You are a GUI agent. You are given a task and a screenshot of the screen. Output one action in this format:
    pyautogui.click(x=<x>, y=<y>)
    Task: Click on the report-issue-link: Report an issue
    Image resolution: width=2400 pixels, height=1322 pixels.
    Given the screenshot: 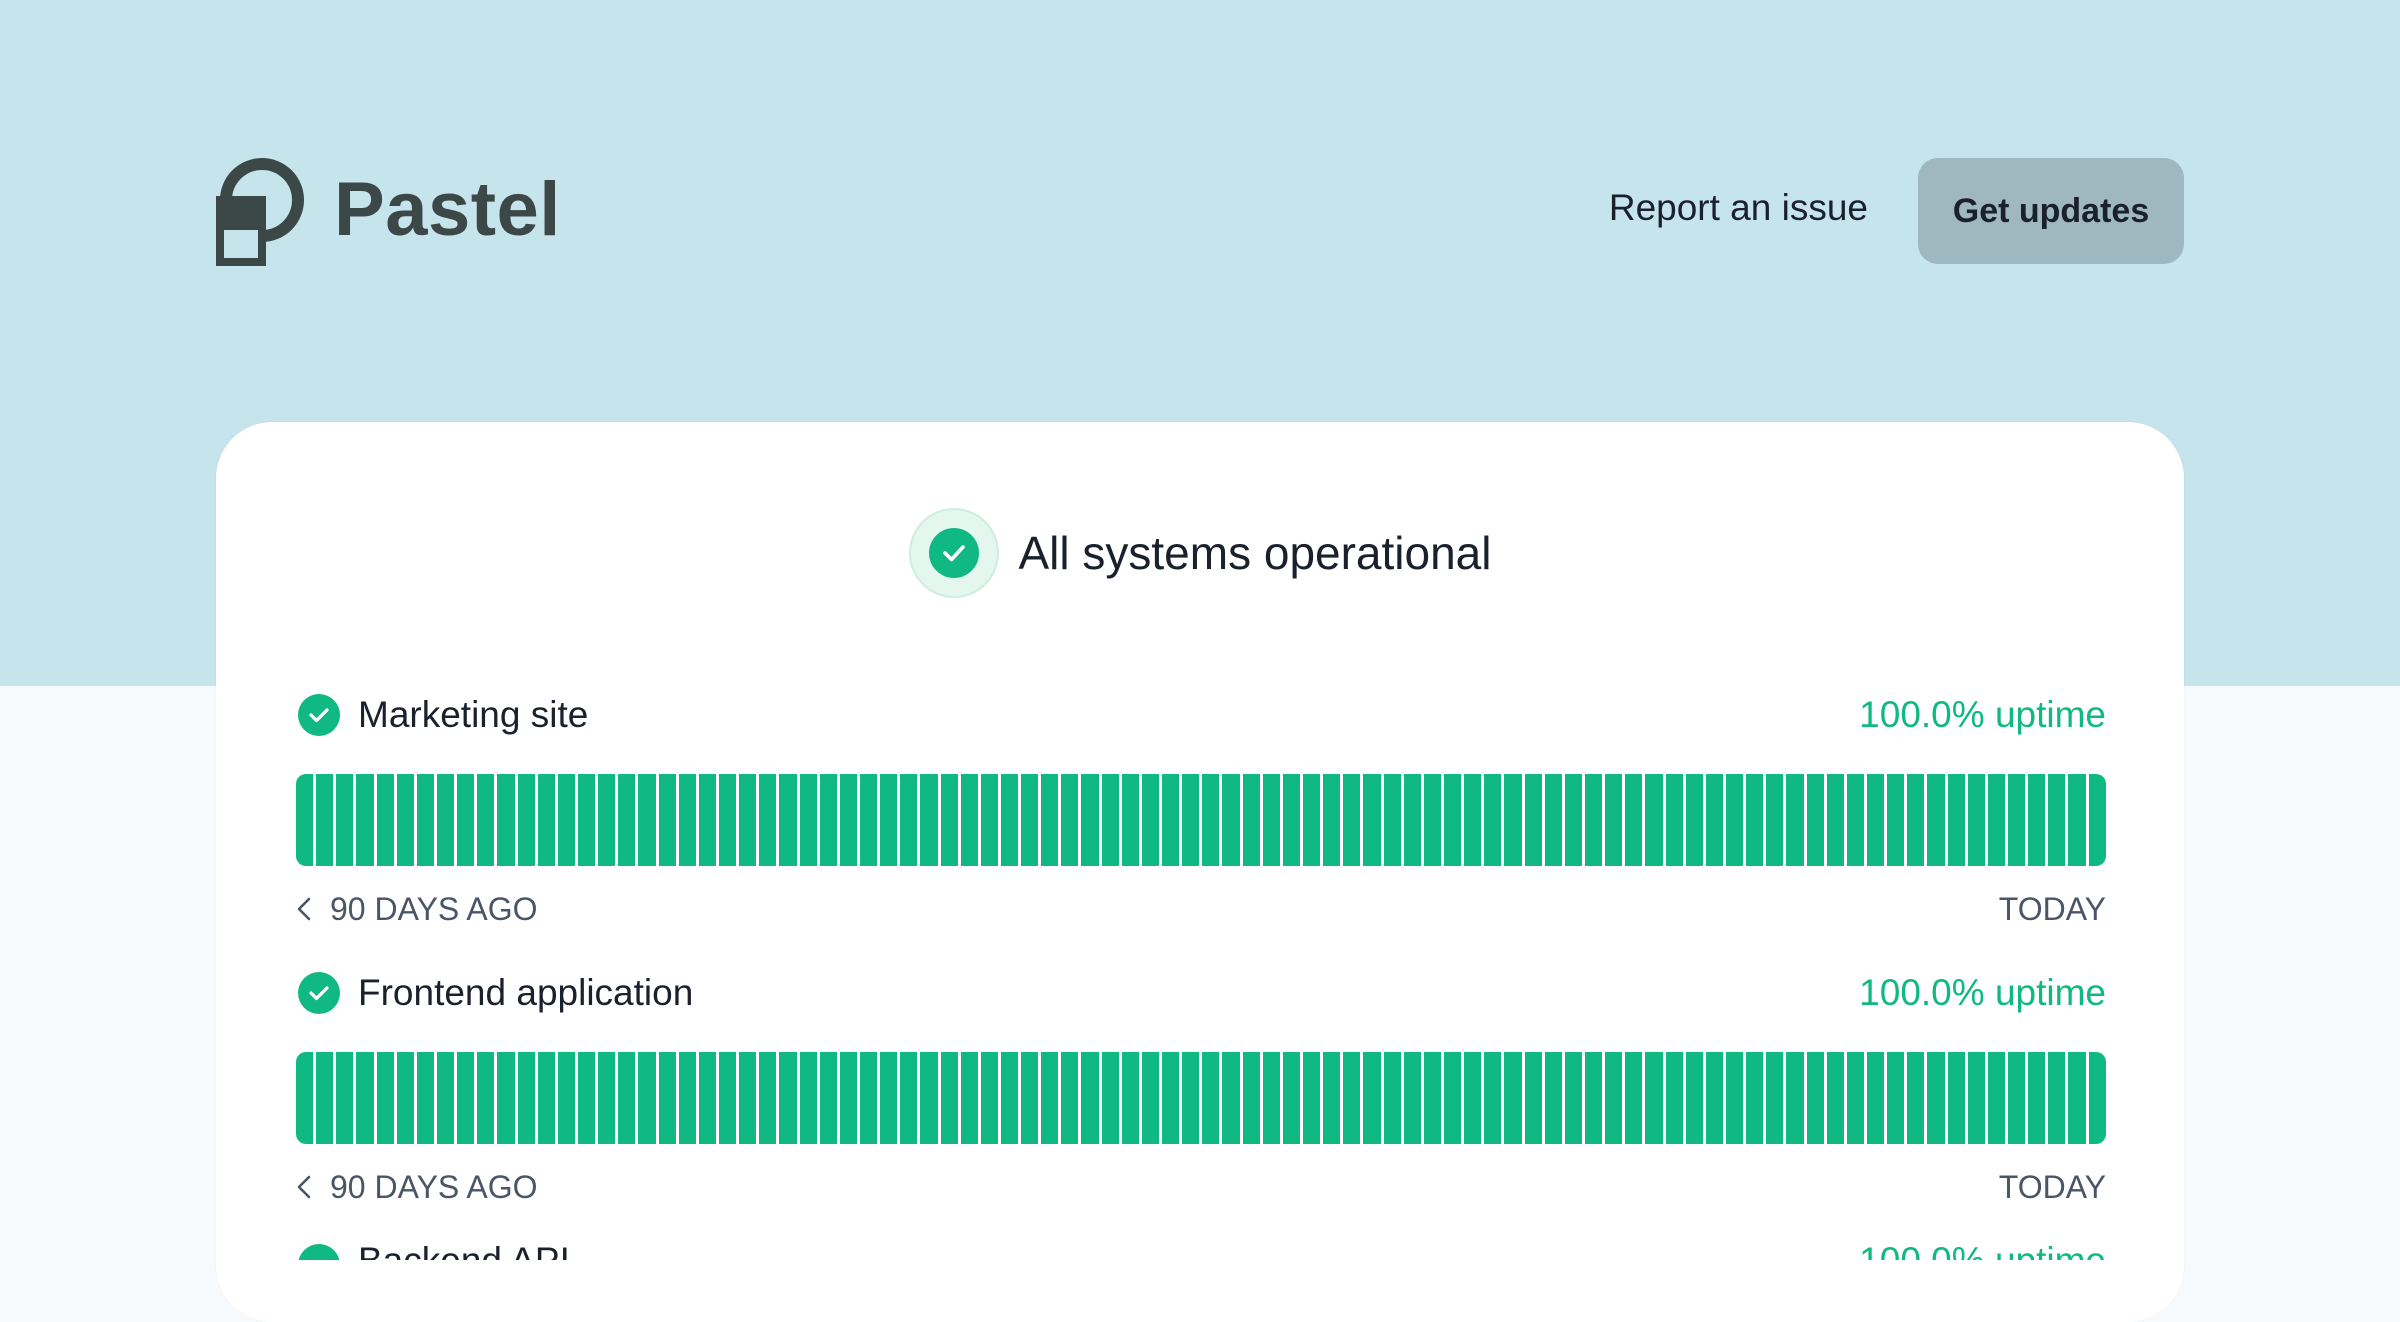 What is the action you would take?
    pyautogui.click(x=1738, y=207)
    